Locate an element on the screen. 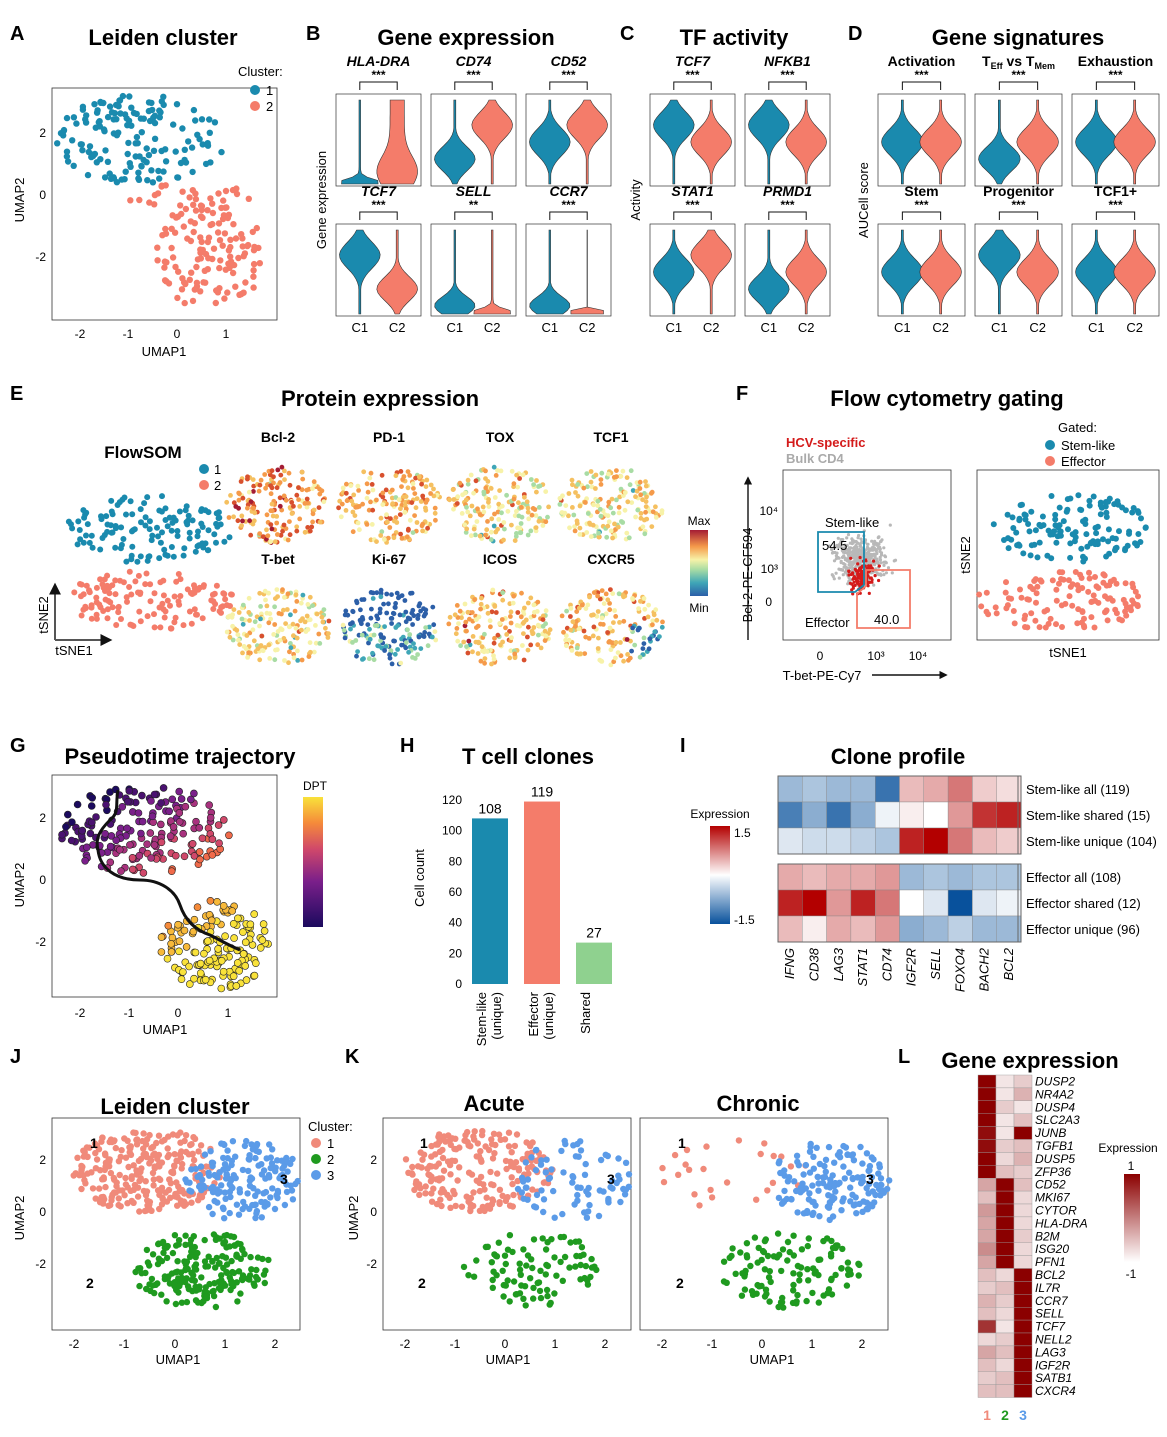  D-subplot-title: Exhaustion is located at coordinates (1115, 61).